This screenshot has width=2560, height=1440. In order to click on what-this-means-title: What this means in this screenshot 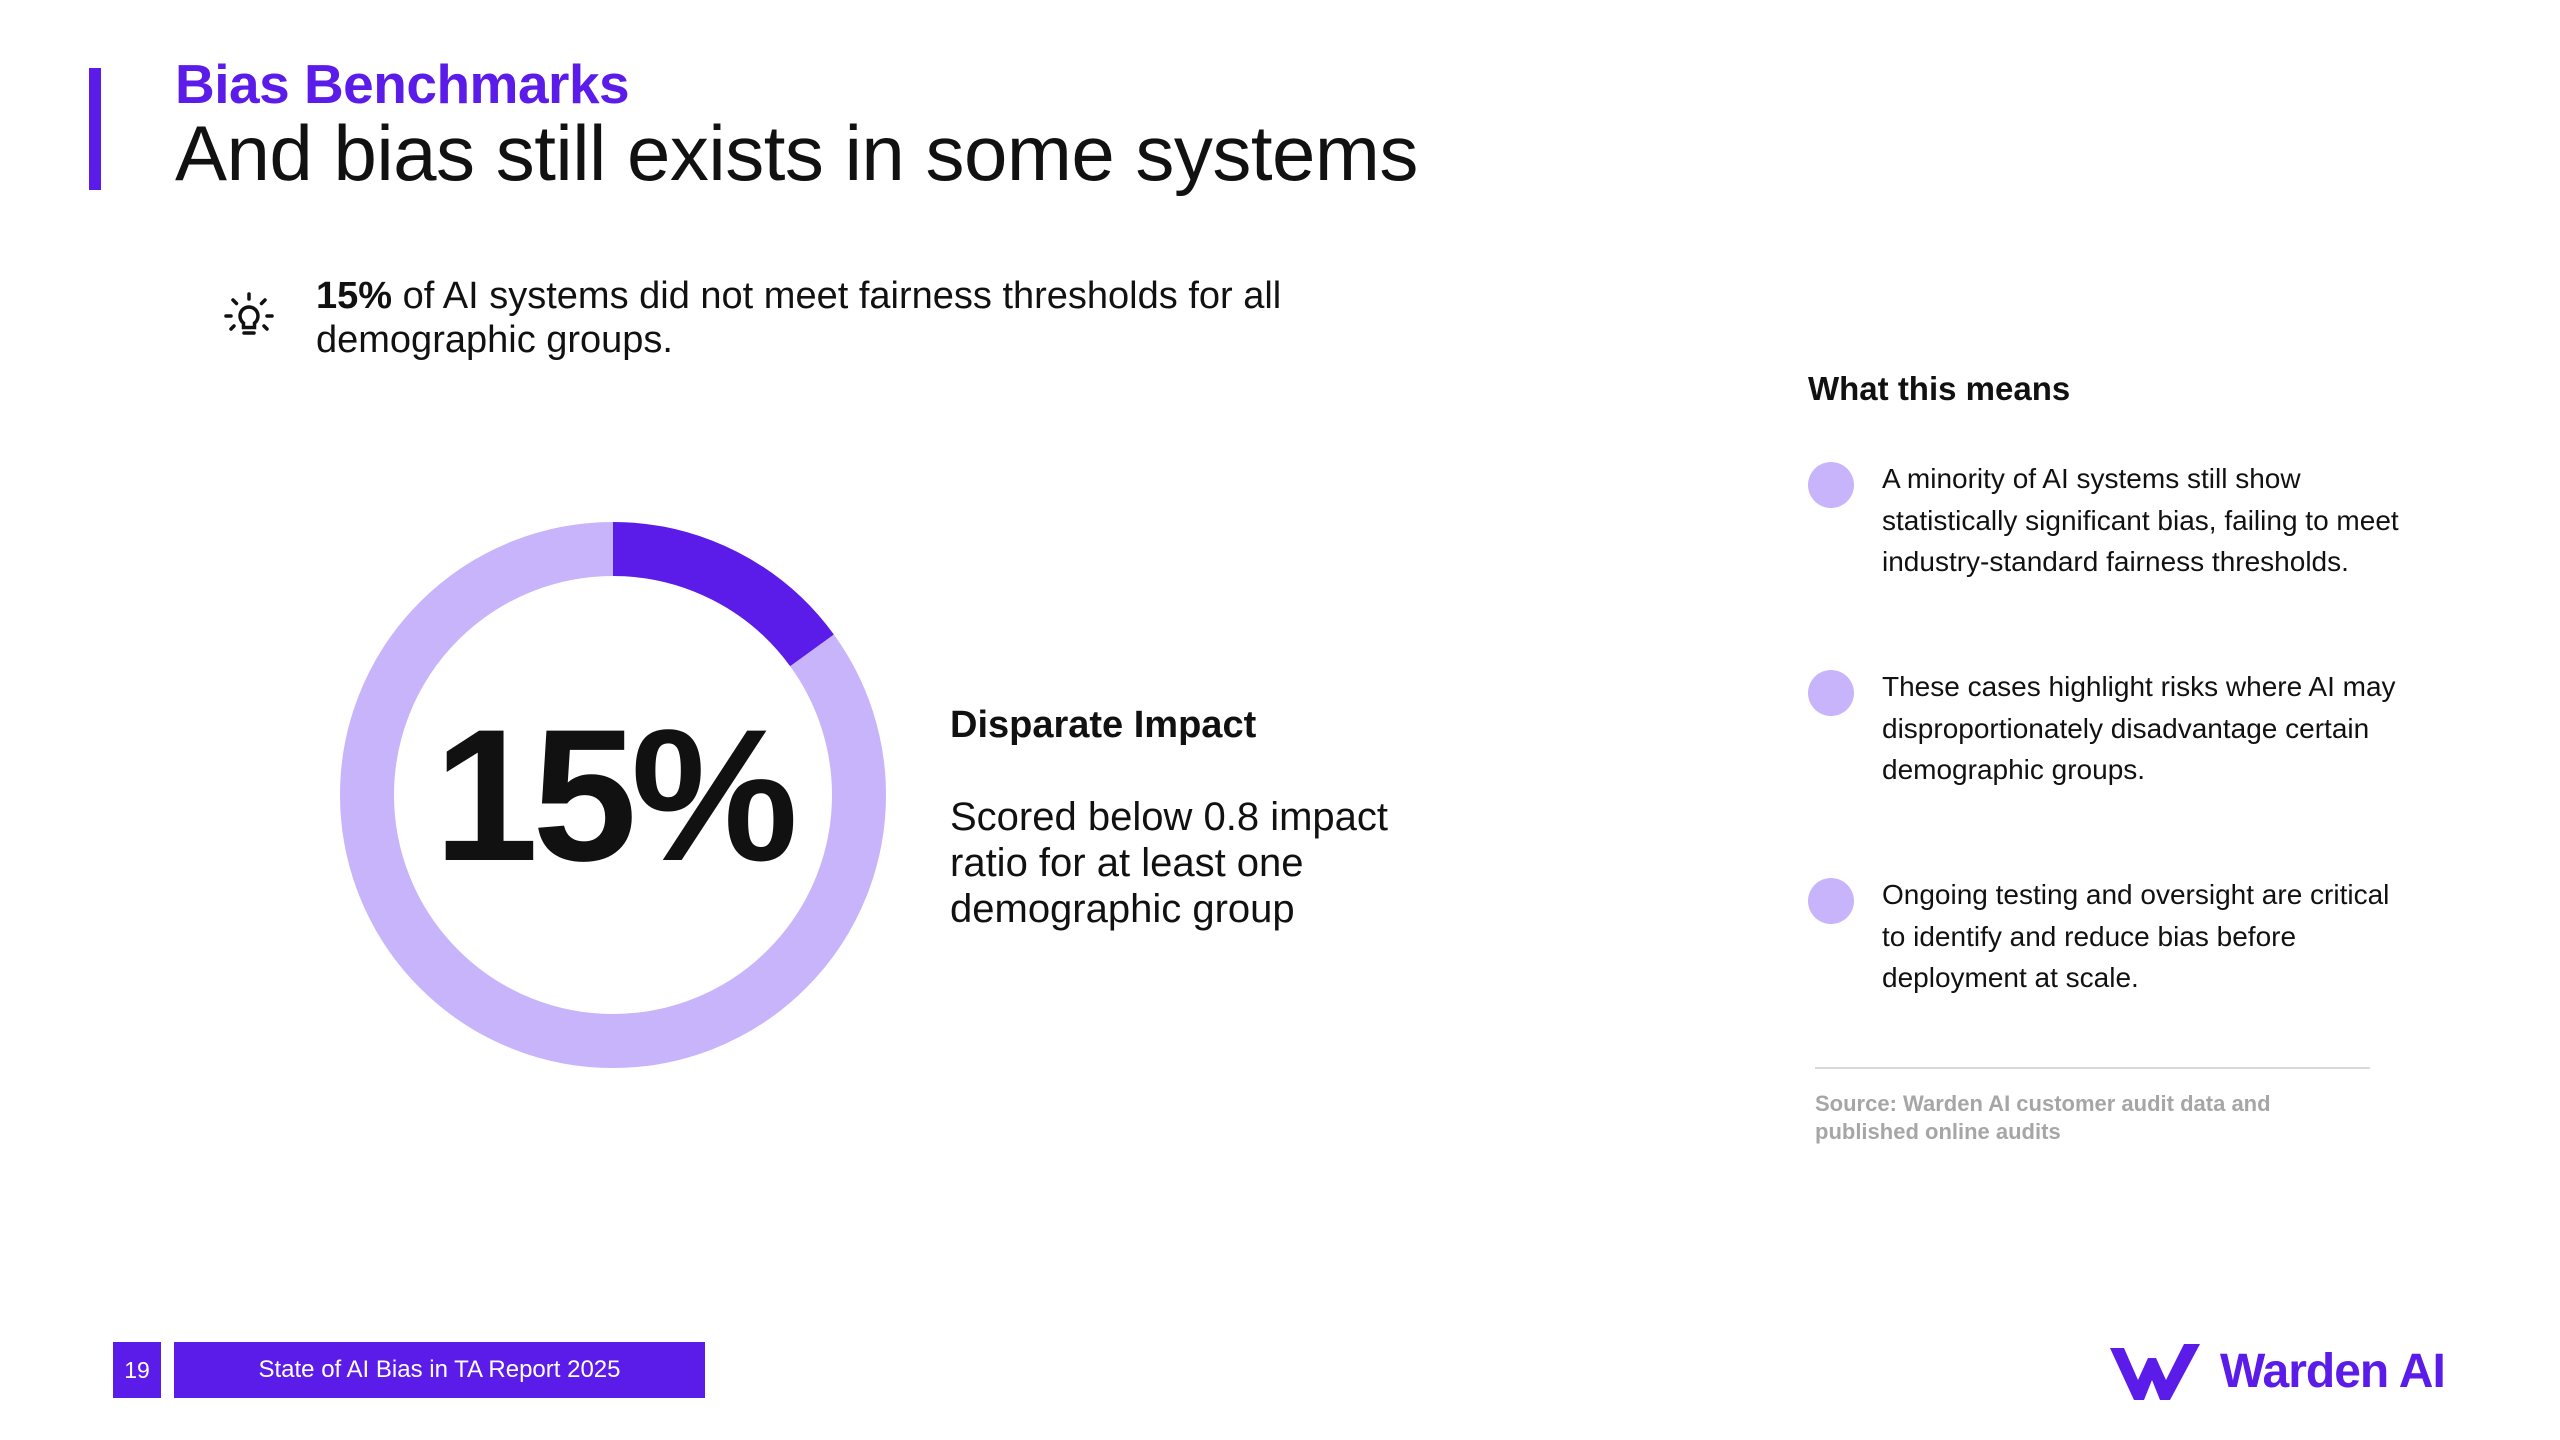, I will do `click(1939, 388)`.